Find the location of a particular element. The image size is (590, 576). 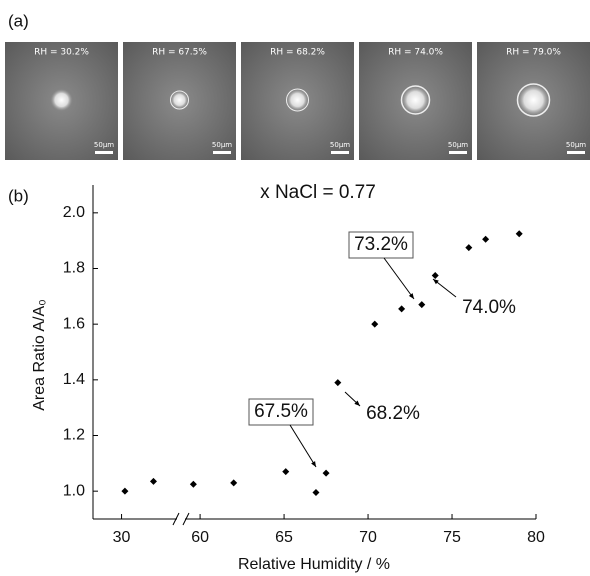

x-tick-label: 65 is located at coordinates (284, 537).